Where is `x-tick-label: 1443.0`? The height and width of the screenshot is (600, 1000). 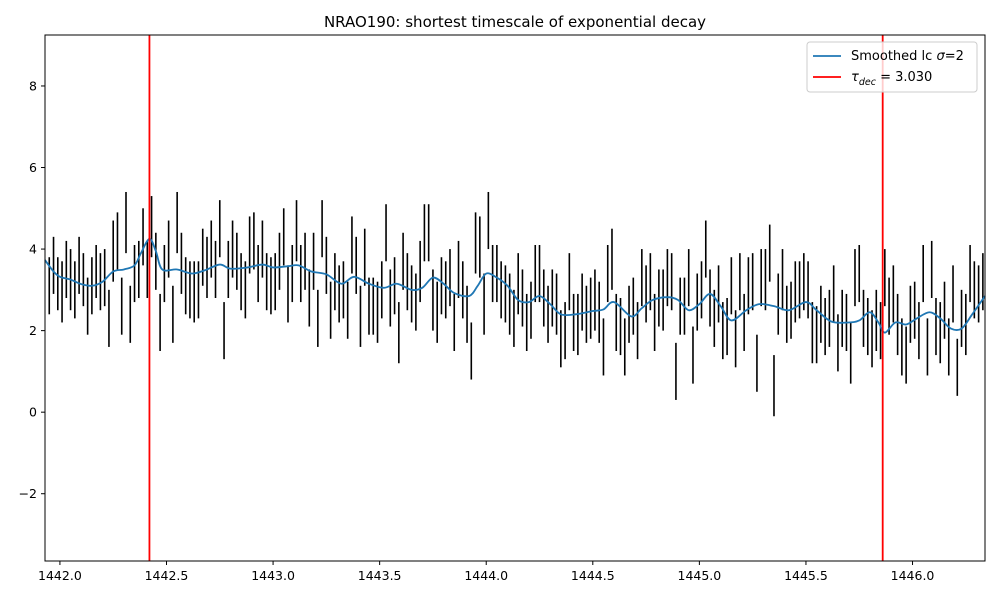 x-tick-label: 1443.0 is located at coordinates (273, 575).